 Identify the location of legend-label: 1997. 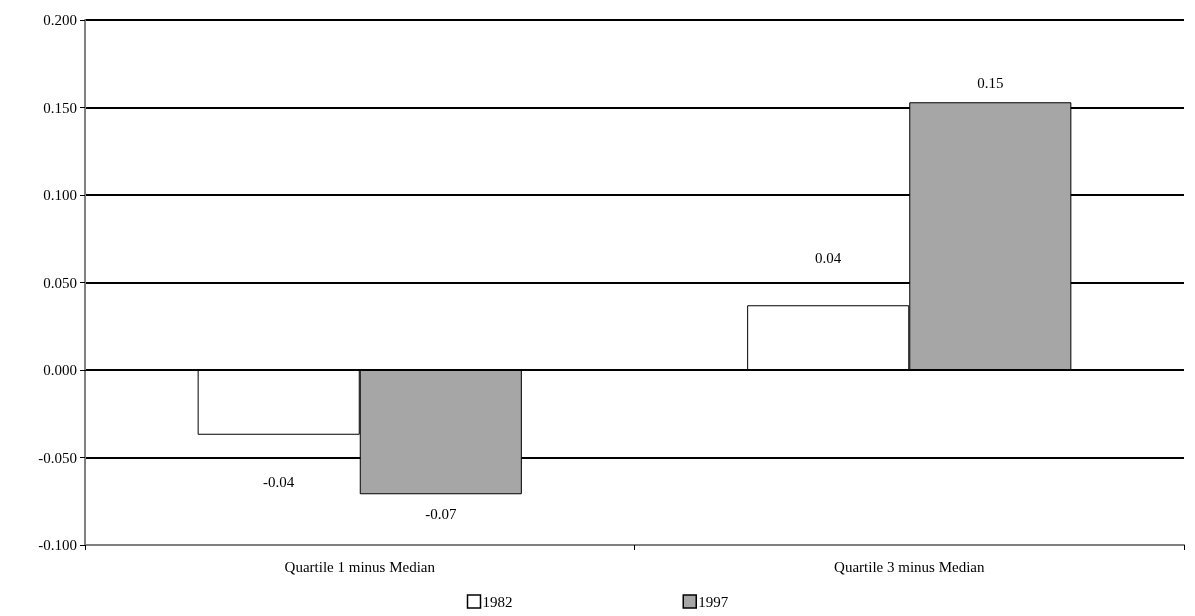
(713, 601).